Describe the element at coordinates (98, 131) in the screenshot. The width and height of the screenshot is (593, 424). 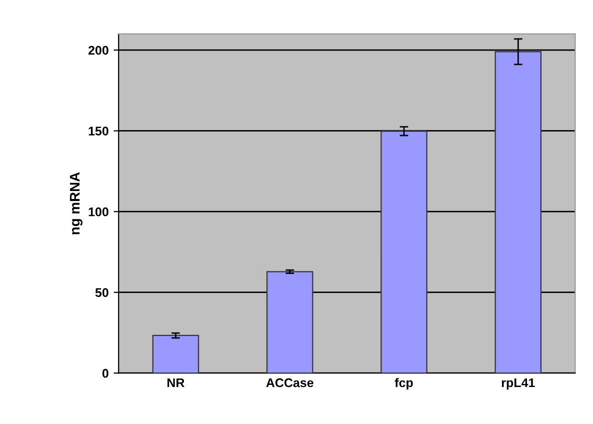
I see `y-tick-label: 150` at that location.